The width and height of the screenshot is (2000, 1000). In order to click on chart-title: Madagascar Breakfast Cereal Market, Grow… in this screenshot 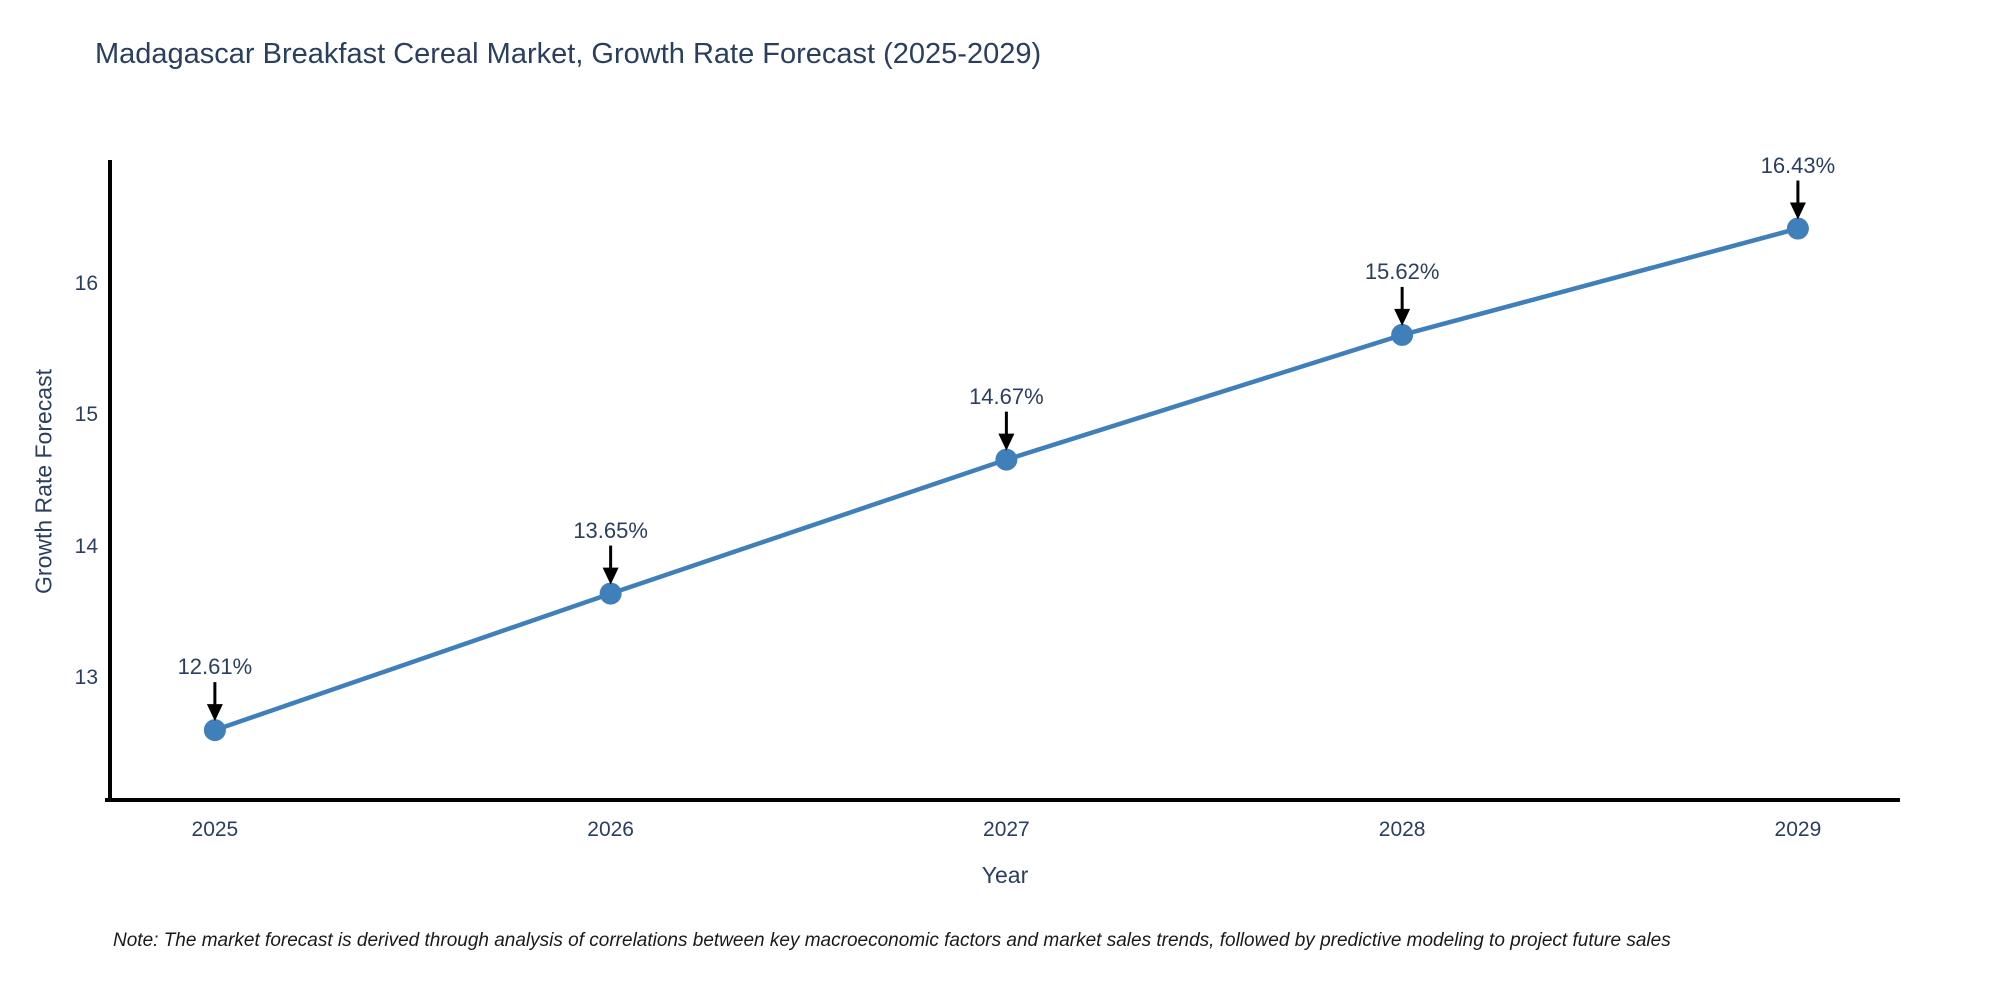, I will do `click(568, 54)`.